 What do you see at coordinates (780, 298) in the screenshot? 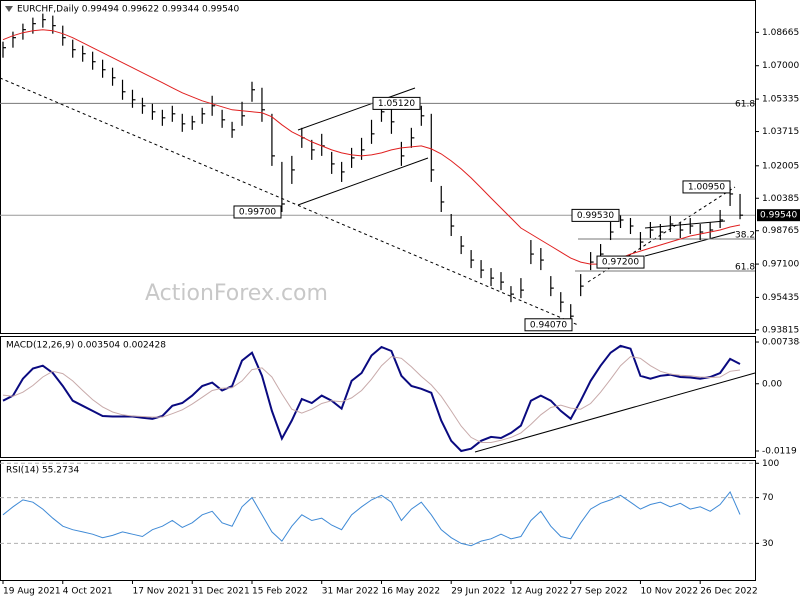
I see `y-tick-label: 0.95435` at bounding box center [780, 298].